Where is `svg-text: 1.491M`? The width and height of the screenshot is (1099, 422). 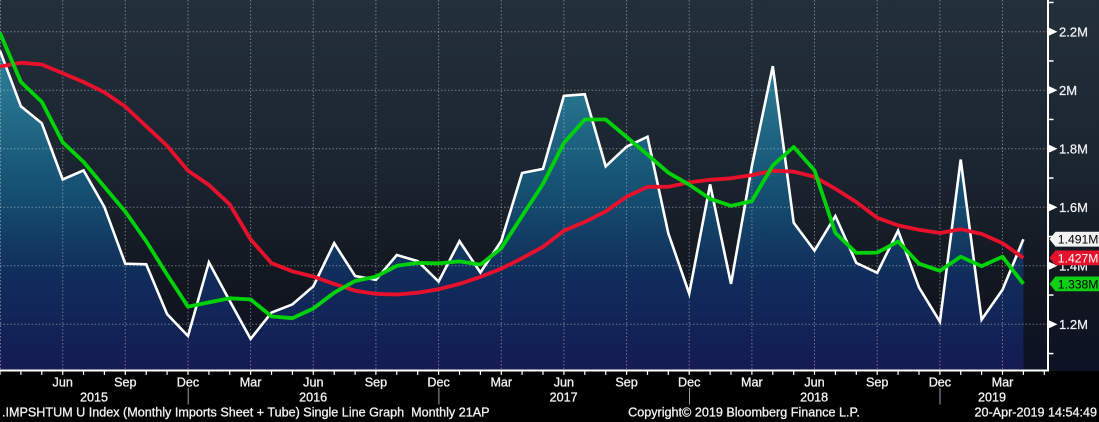 svg-text: 1.491M is located at coordinates (1078, 240).